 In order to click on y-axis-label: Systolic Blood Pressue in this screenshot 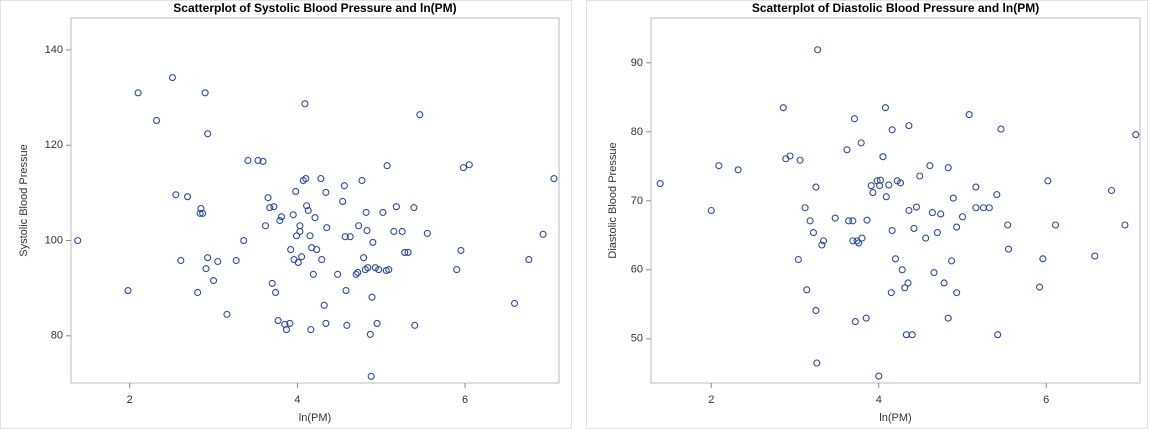, I will do `click(24, 200)`.